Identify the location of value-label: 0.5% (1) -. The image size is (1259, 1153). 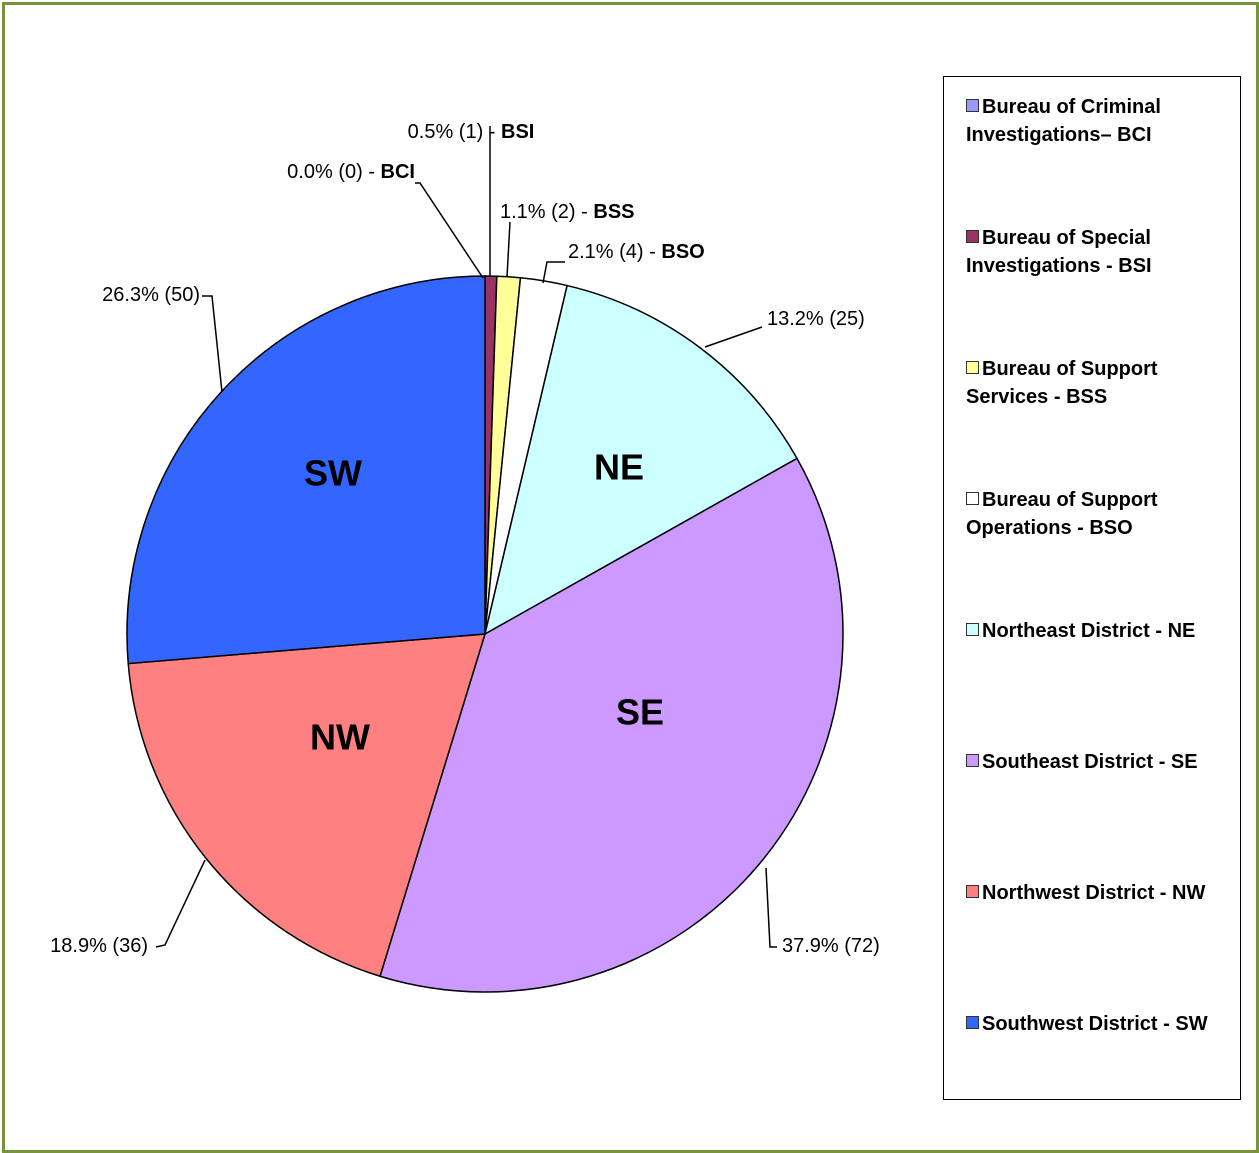
(452, 132).